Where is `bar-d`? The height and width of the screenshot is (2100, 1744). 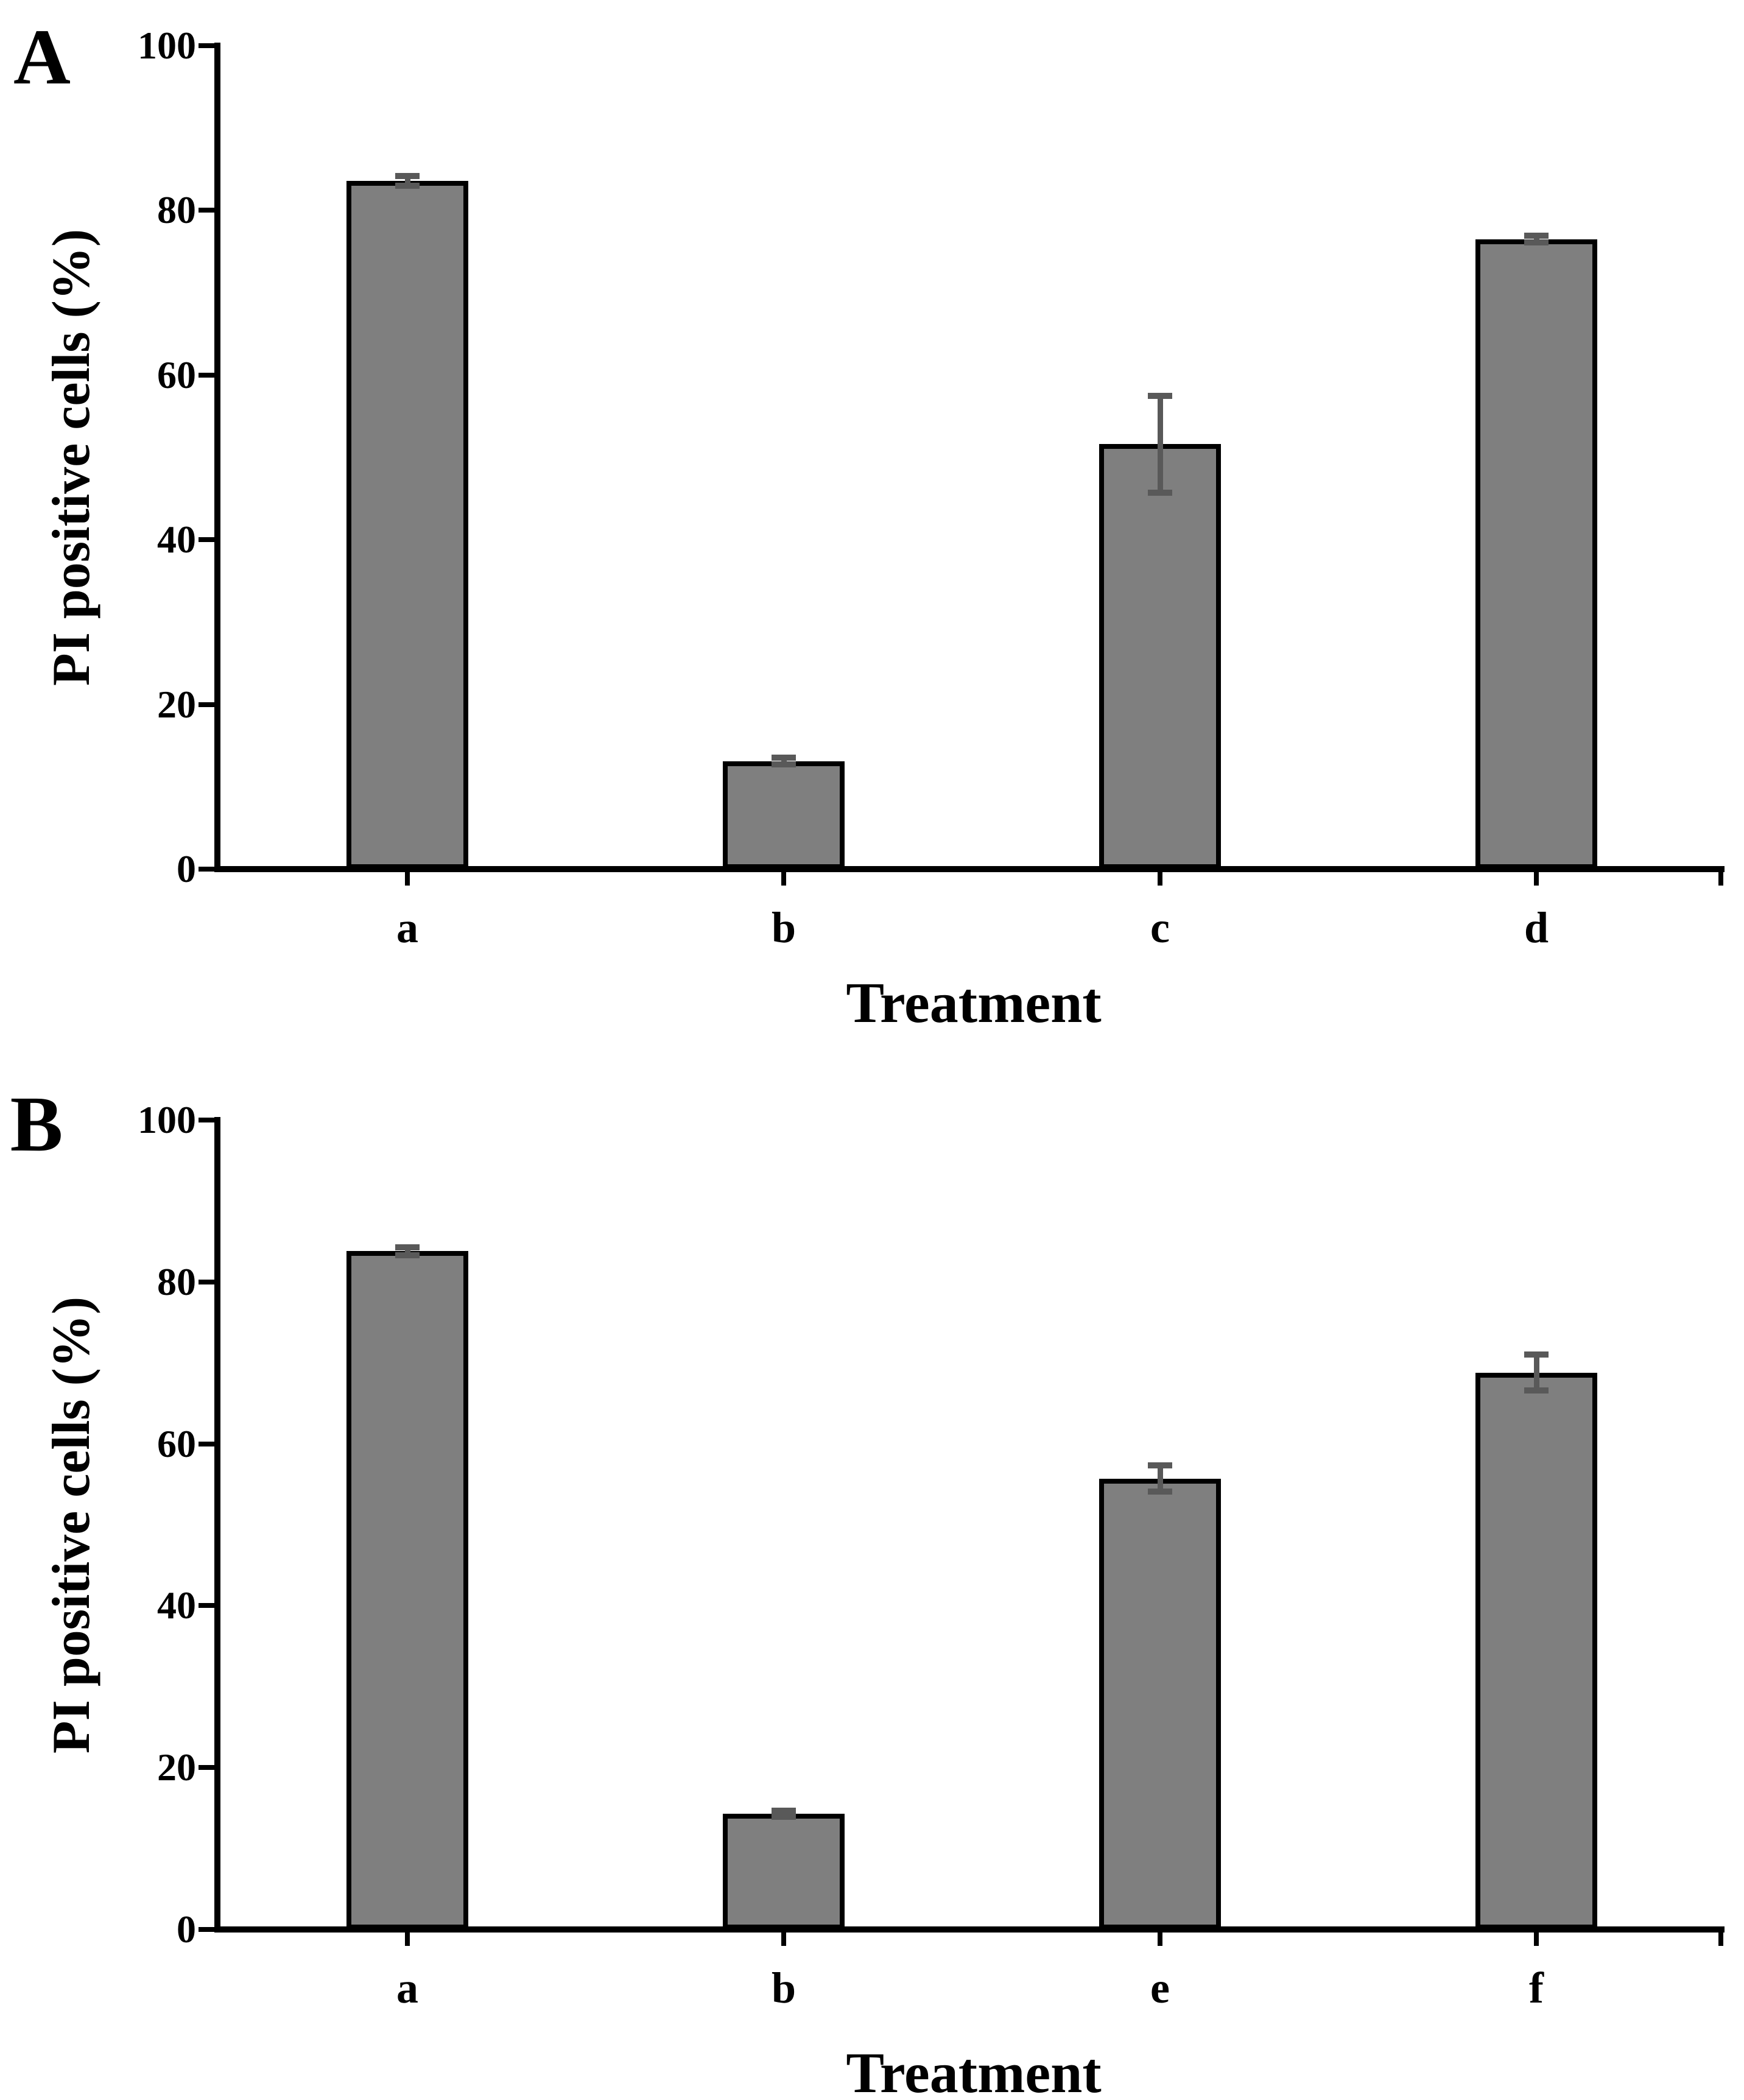
bar-d is located at coordinates (1536, 554).